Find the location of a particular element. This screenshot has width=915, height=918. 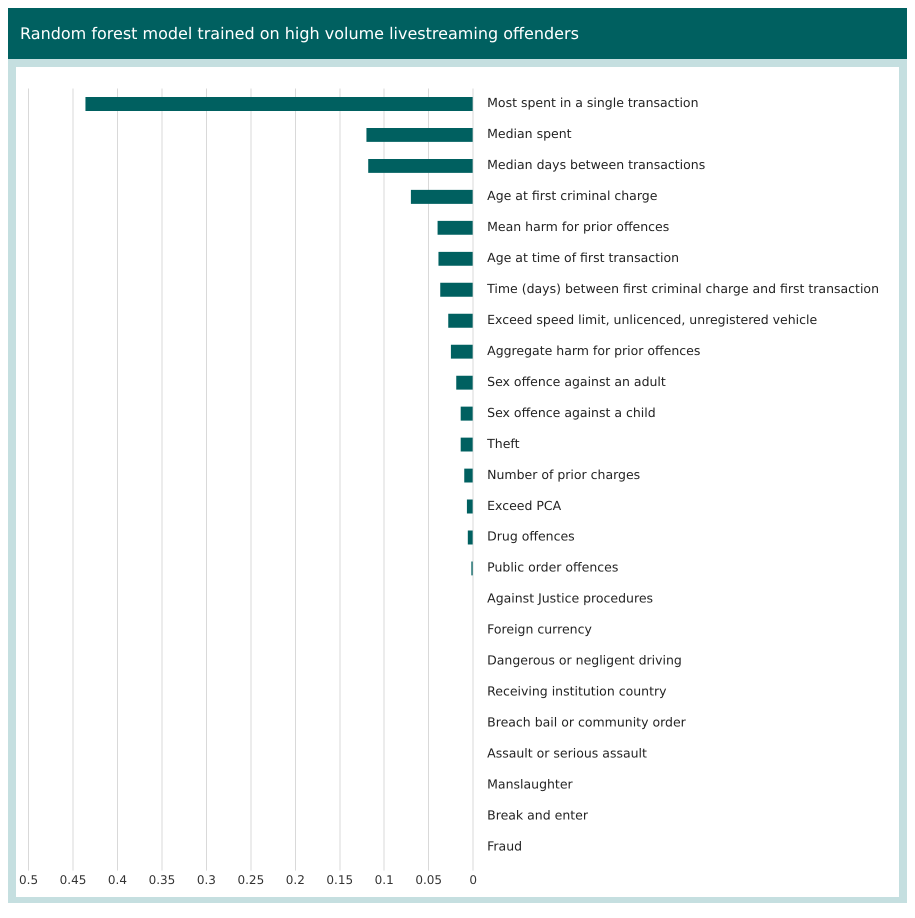

y-tick-label: Age at first criminal charge is located at coordinates (572, 196).